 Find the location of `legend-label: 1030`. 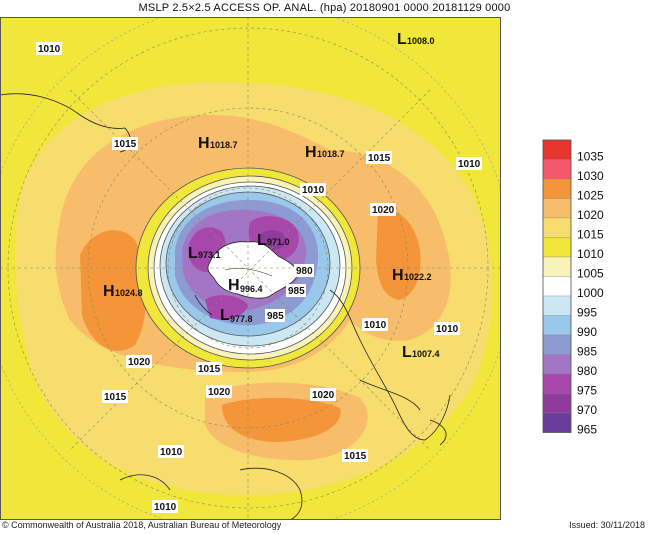

legend-label: 1030 is located at coordinates (590, 176).